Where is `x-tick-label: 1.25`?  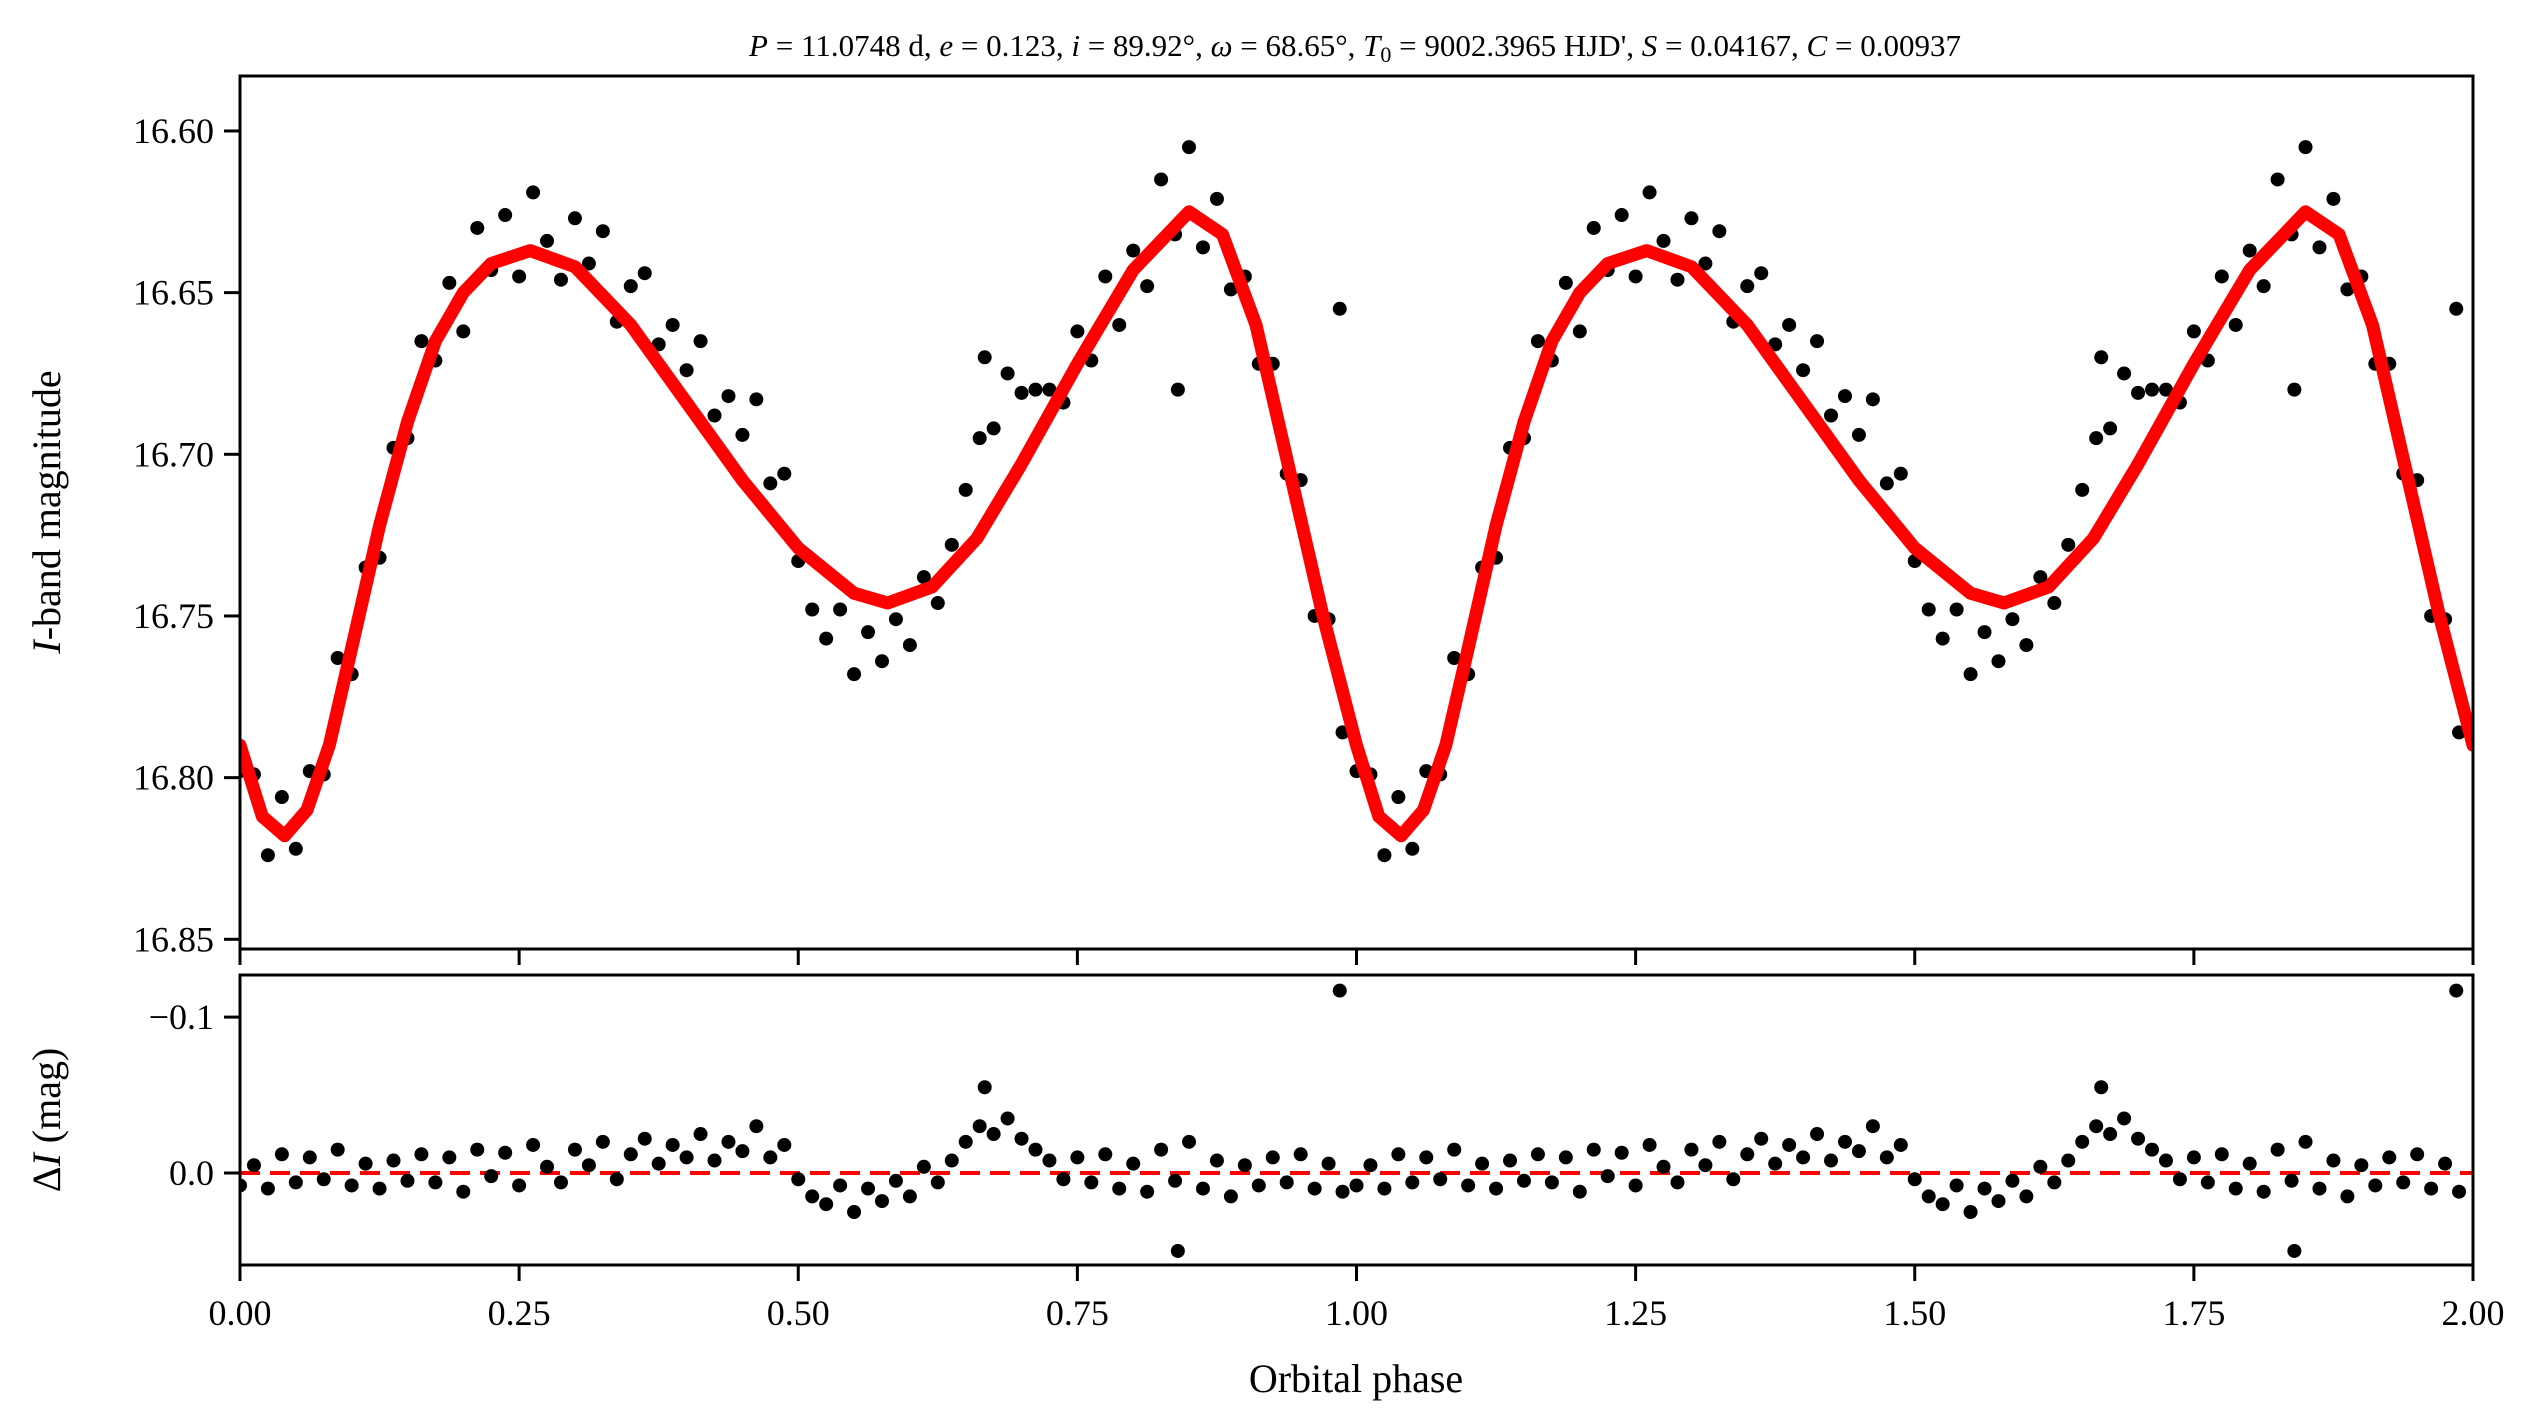 x-tick-label: 1.25 is located at coordinates (1635, 1313).